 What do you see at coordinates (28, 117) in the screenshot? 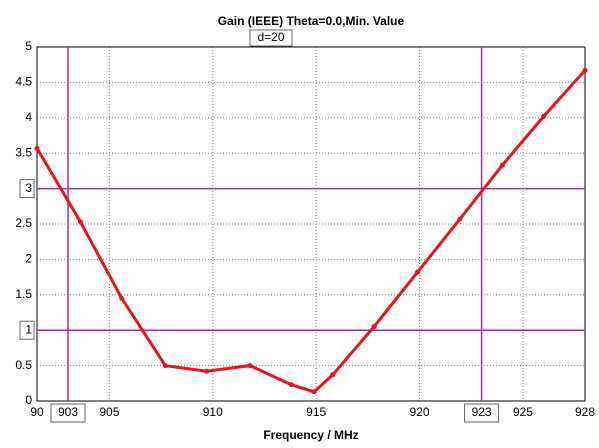
I see `y-tick-label: 4` at bounding box center [28, 117].